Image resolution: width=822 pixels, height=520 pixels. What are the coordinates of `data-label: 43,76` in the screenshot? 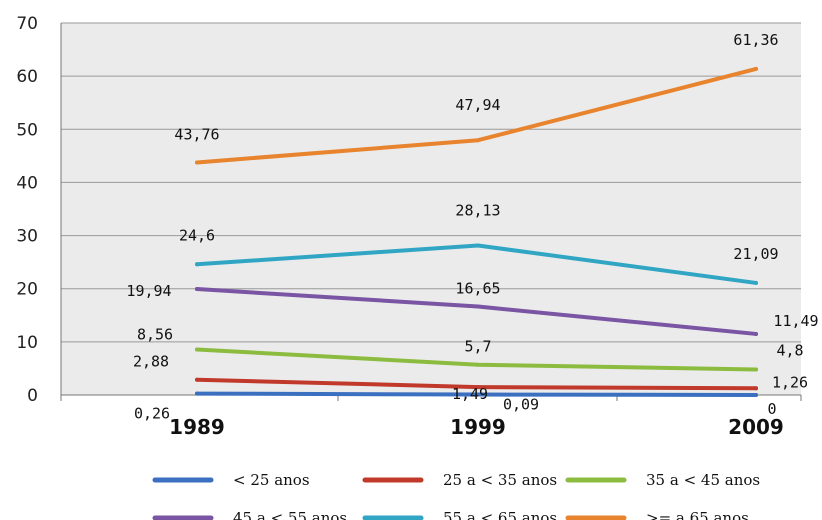 It's located at (196, 134).